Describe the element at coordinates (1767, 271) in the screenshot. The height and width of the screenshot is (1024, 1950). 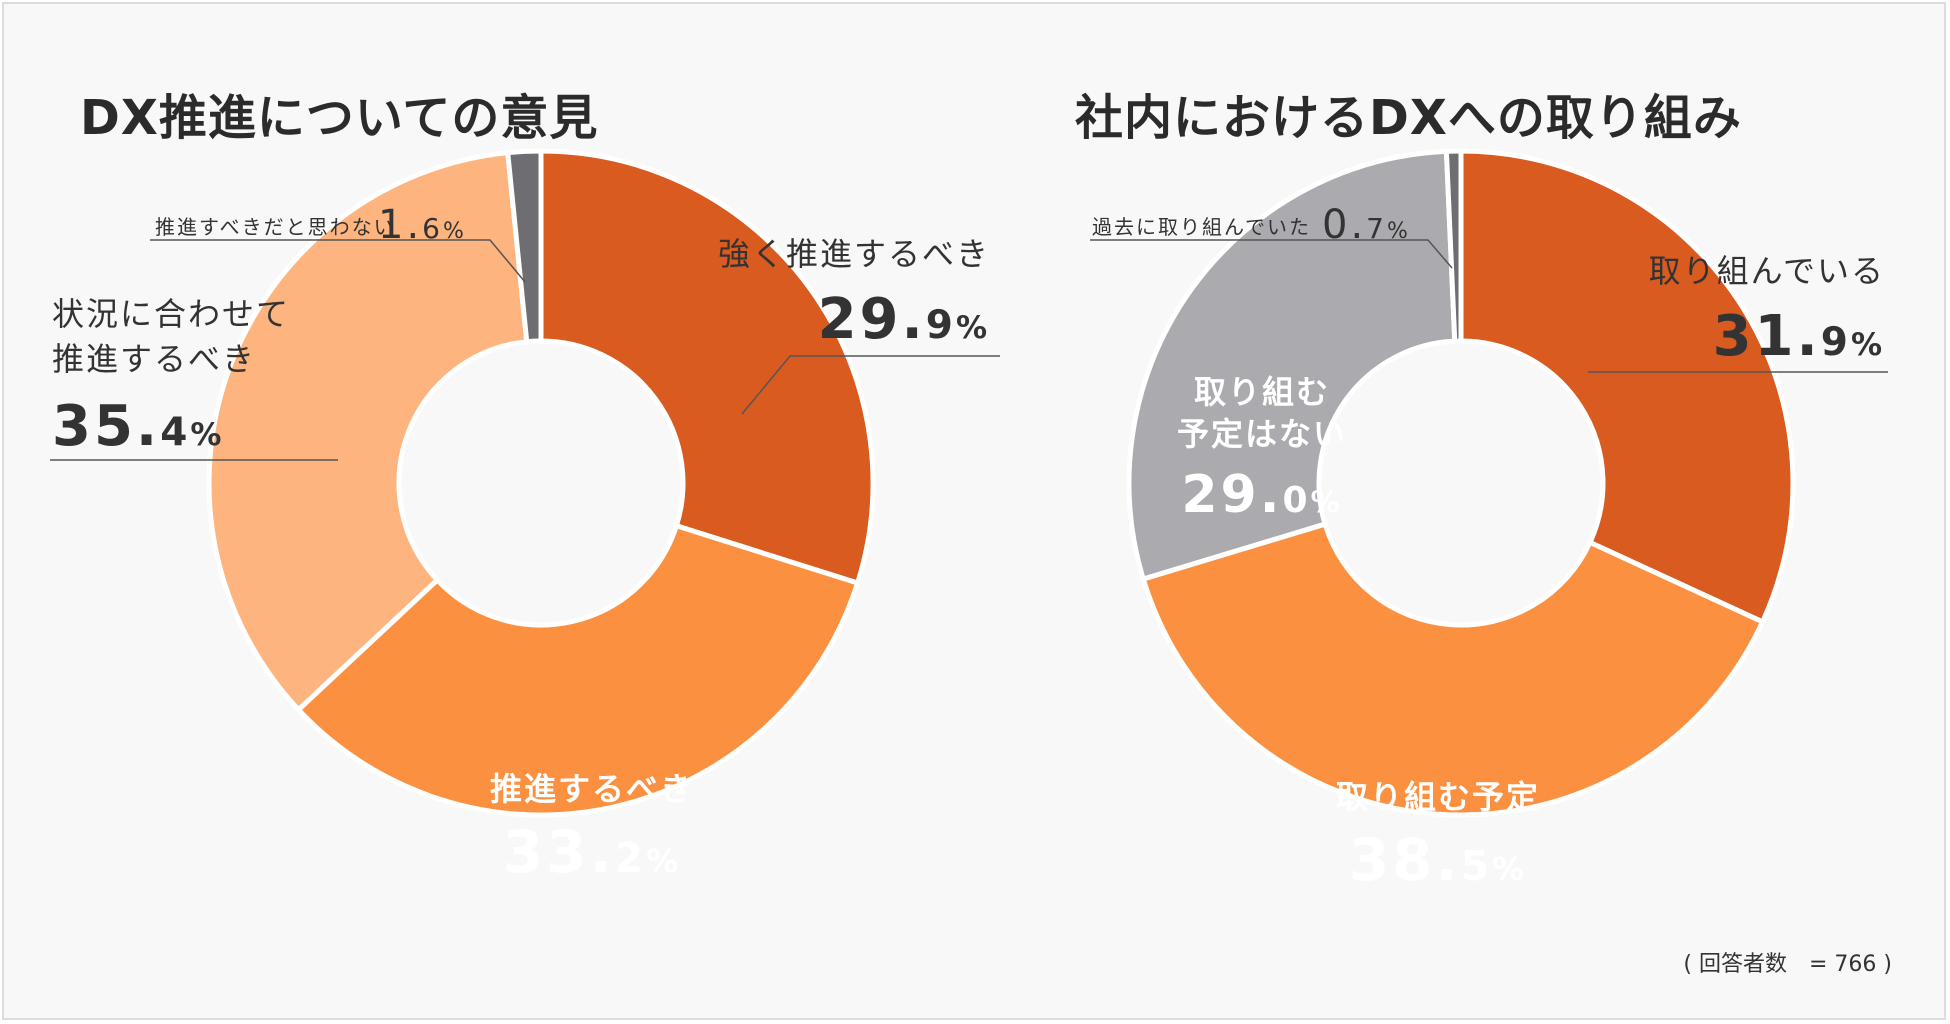
I see `slice-label-1-0-0: 取り組んでいる` at that location.